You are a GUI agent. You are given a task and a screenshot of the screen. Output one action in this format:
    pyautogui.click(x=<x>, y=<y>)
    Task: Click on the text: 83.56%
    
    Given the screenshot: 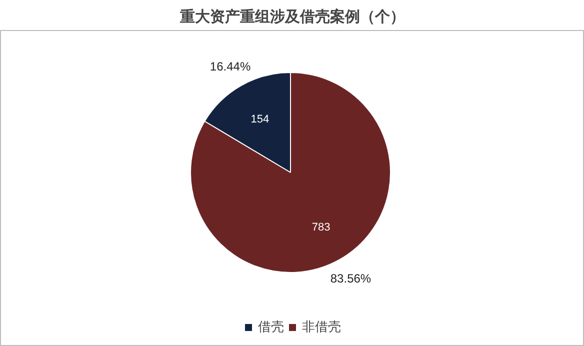 What is the action you would take?
    pyautogui.click(x=351, y=279)
    